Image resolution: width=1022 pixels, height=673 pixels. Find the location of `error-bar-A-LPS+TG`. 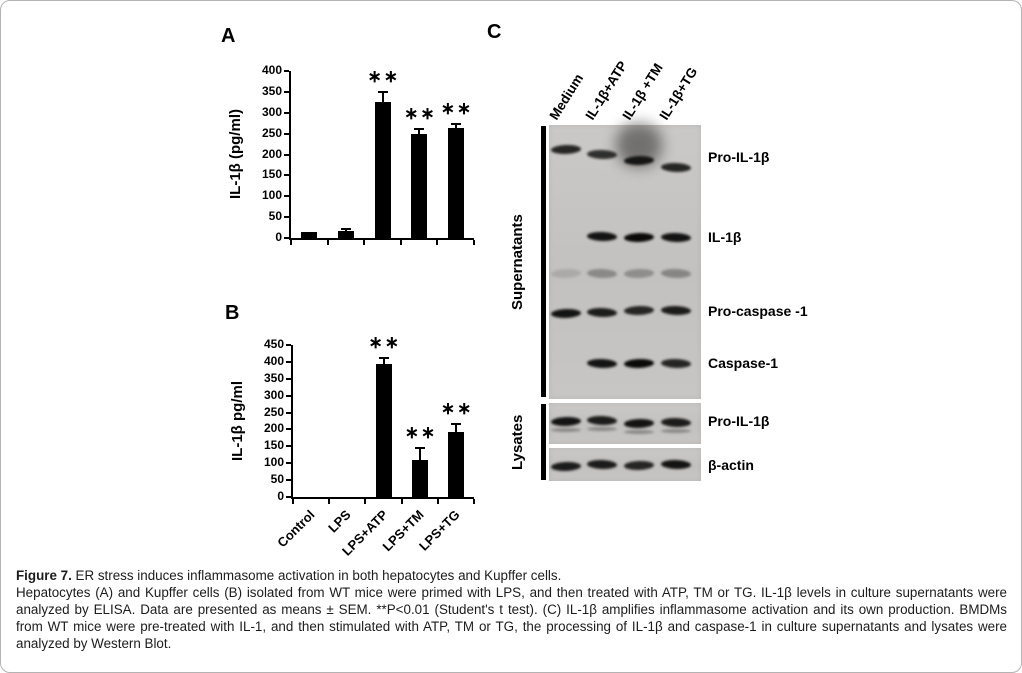

error-bar-A-LPS+TG is located at coordinates (455, 128).